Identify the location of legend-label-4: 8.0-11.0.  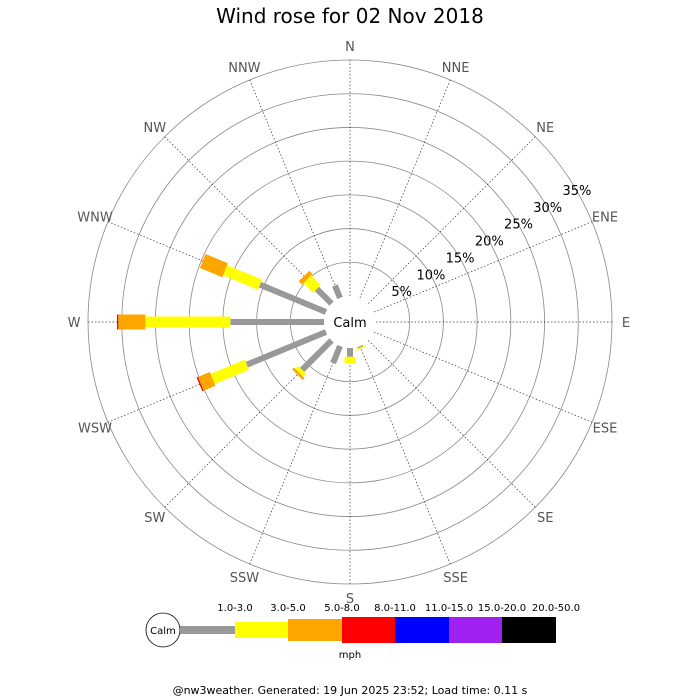
(395, 608).